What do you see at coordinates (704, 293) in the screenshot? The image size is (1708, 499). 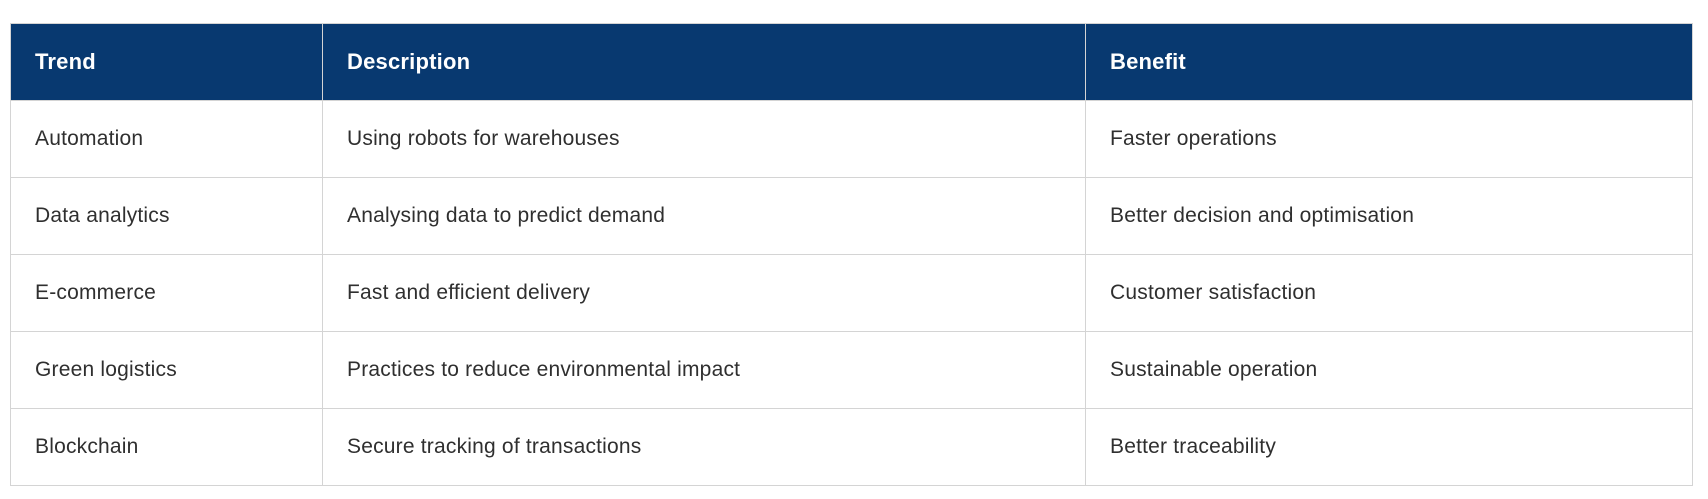 I see `cell-description: Fast and efficient delivery` at bounding box center [704, 293].